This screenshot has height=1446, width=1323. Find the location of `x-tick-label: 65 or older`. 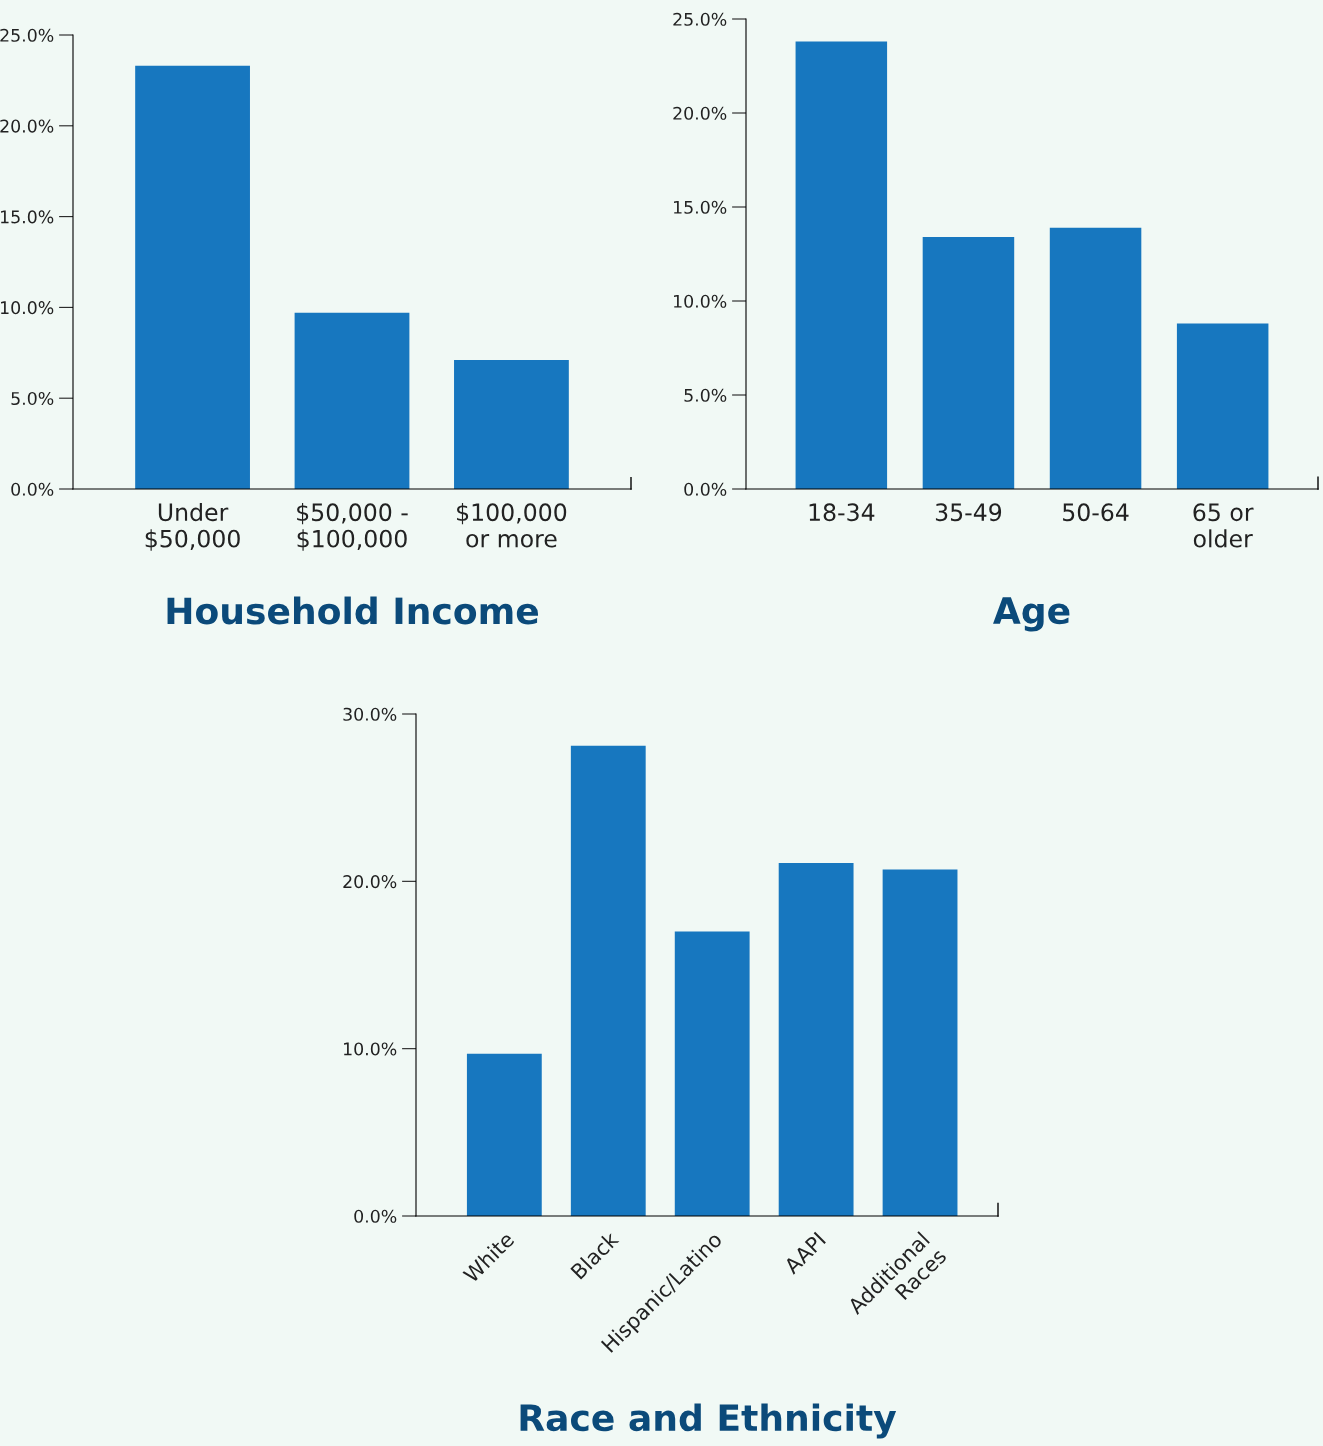

x-tick-label: 65 or older is located at coordinates (1223, 525).